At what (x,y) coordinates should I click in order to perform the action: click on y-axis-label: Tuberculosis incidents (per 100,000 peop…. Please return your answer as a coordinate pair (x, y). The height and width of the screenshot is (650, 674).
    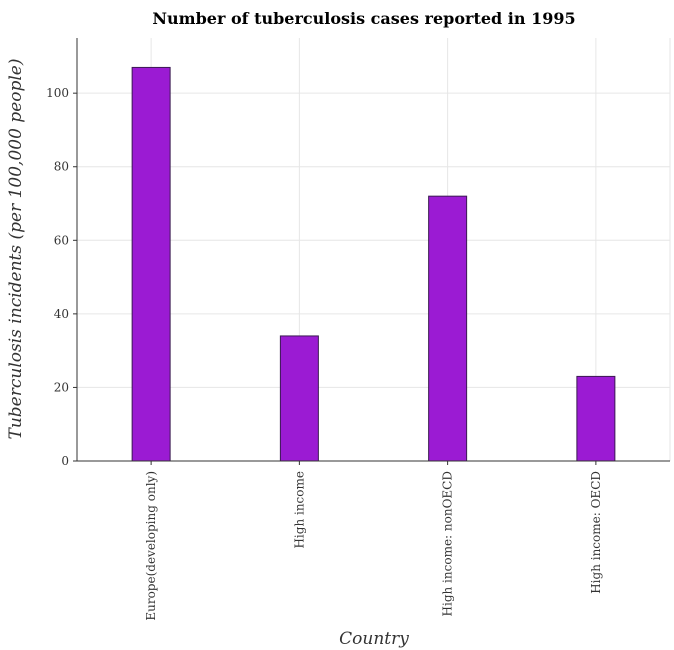
    Looking at the image, I should click on (16, 249).